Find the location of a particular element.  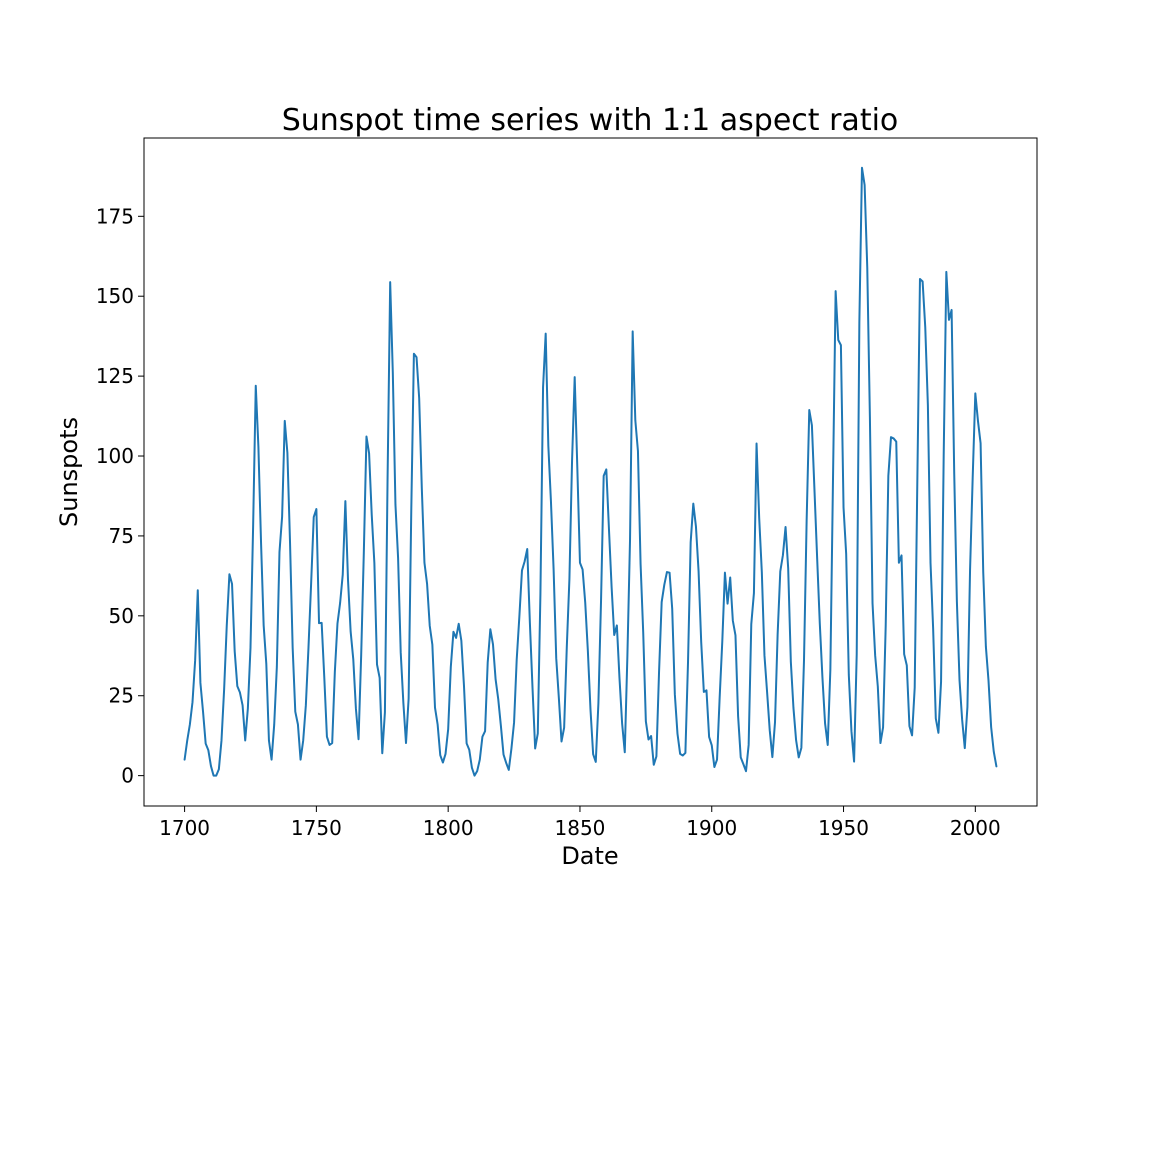

x-axis: 1700 1750 1800 1850 1900 1950 2000 is located at coordinates (580, 823).